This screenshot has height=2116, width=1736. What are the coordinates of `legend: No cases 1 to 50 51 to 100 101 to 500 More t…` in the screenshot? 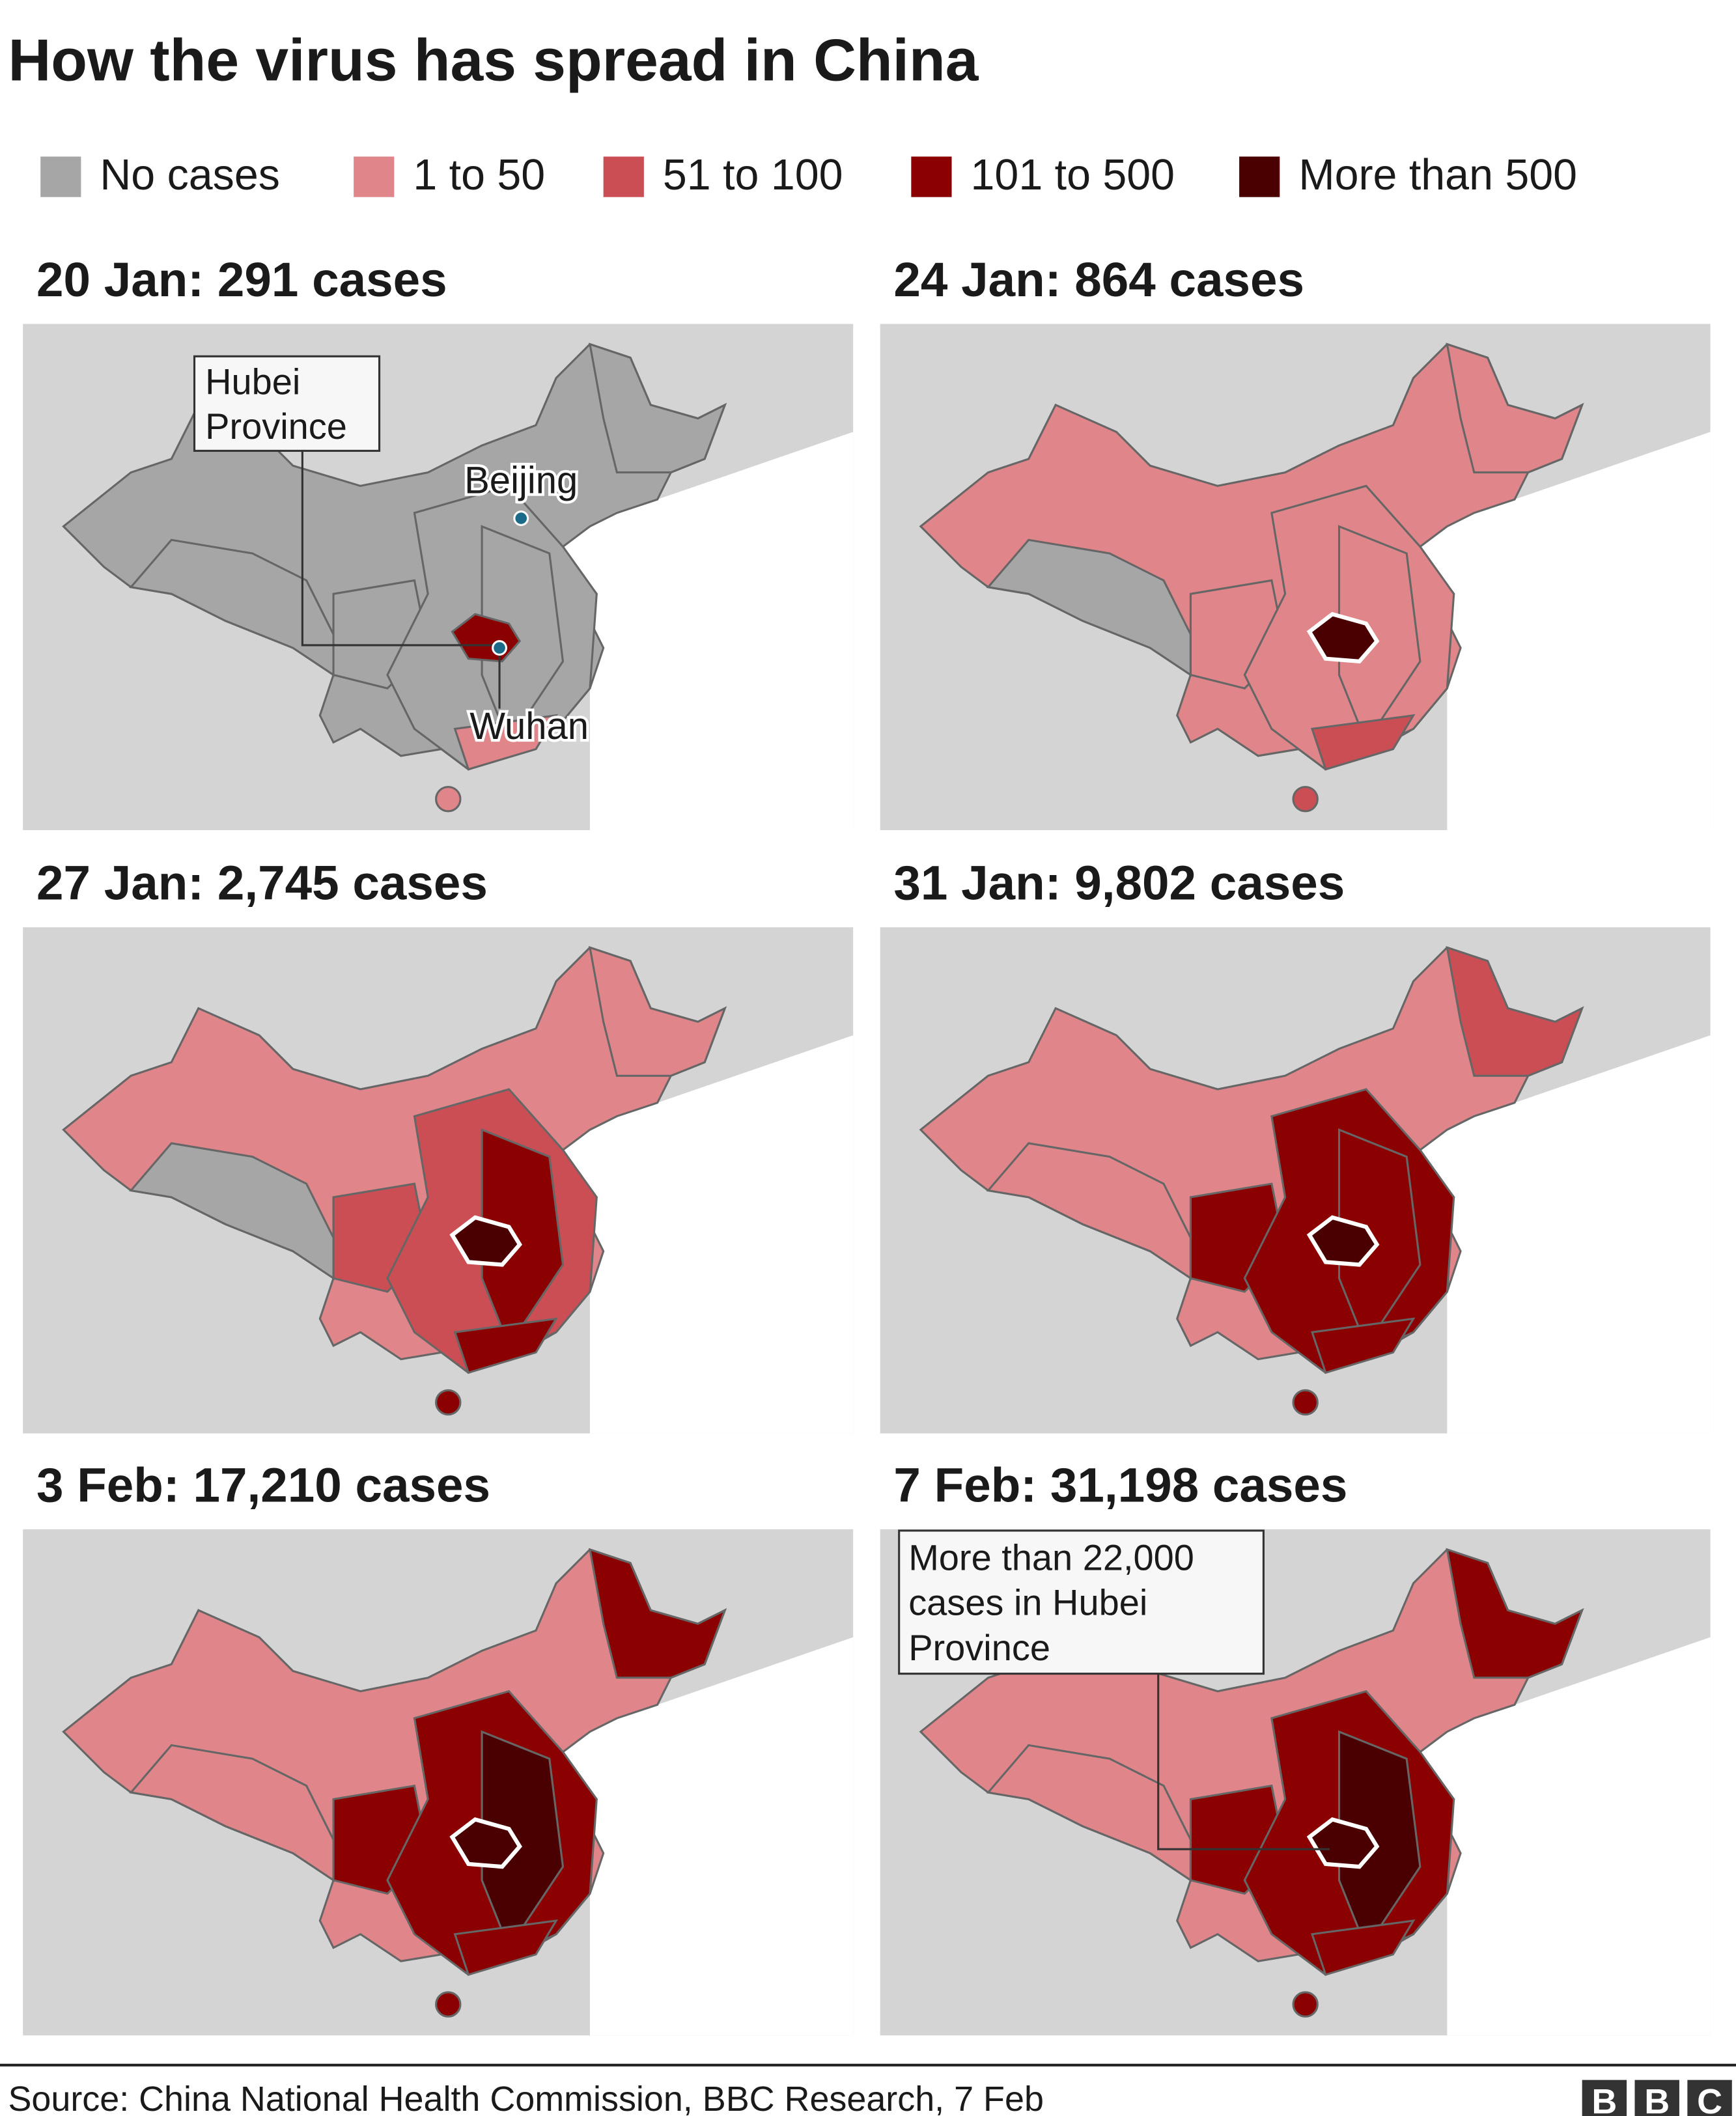 It's located at (809, 175).